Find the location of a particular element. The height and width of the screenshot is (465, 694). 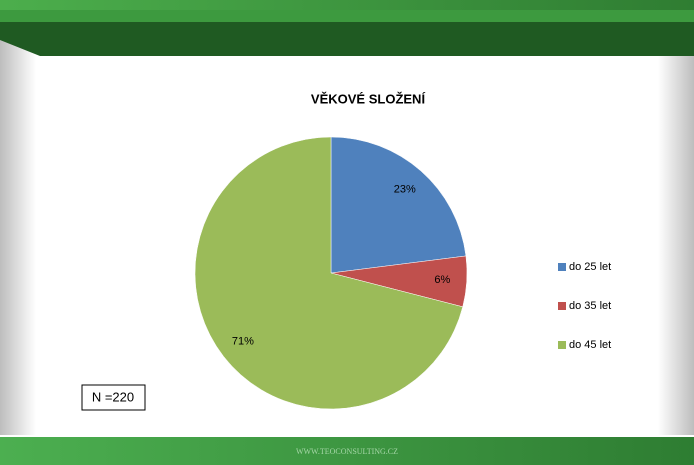

top-stripe is located at coordinates (347, 16).